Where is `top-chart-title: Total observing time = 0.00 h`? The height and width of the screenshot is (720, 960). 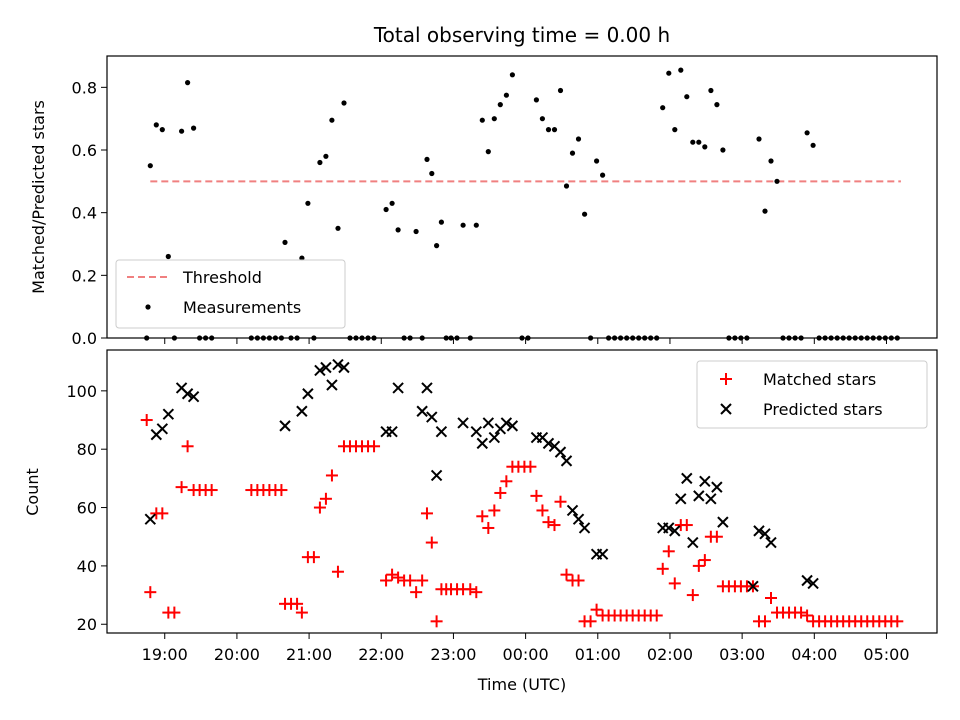
top-chart-title: Total observing time = 0.00 h is located at coordinates (521, 35).